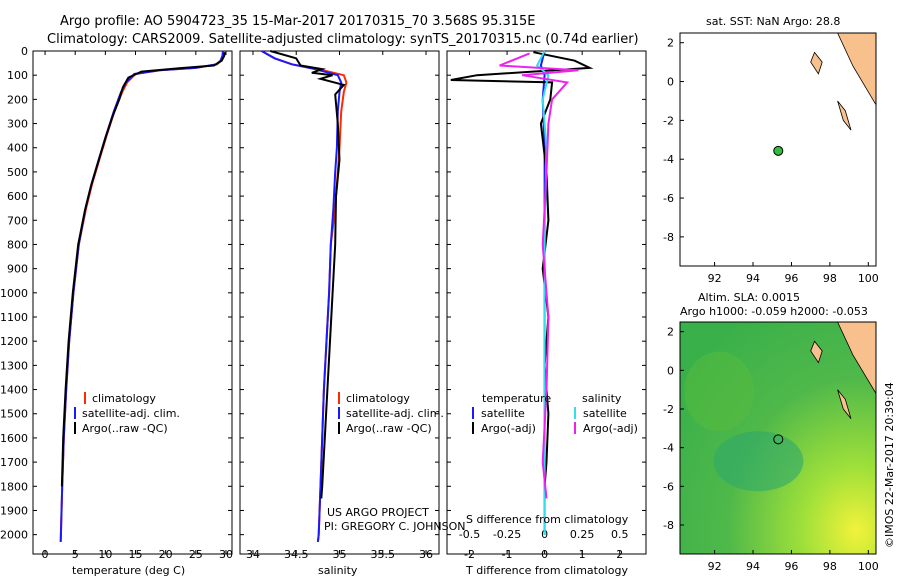 Image resolution: width=900 pixels, height=580 pixels. Describe the element at coordinates (507, 534) in the screenshot. I see `x-tick-label-salinity: -0.25` at that location.